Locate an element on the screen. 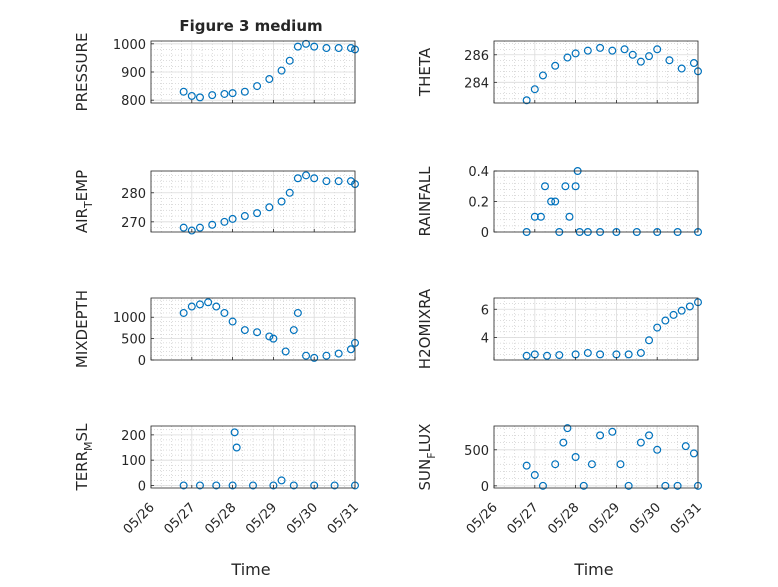 This screenshot has width=778, height=587. figure-title: Figure 3 medium is located at coordinates (250, 26).